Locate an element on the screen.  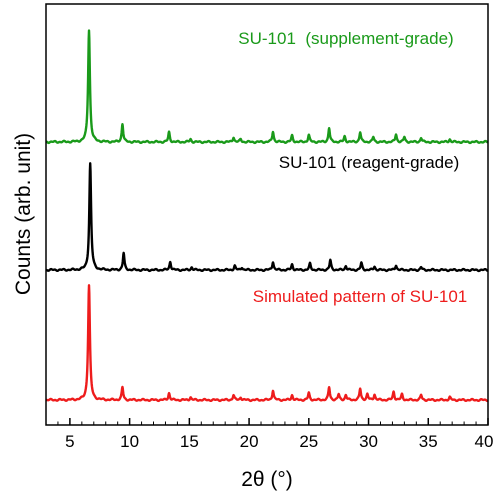
x-axis-title: 2θ (°) is located at coordinates (267, 479).